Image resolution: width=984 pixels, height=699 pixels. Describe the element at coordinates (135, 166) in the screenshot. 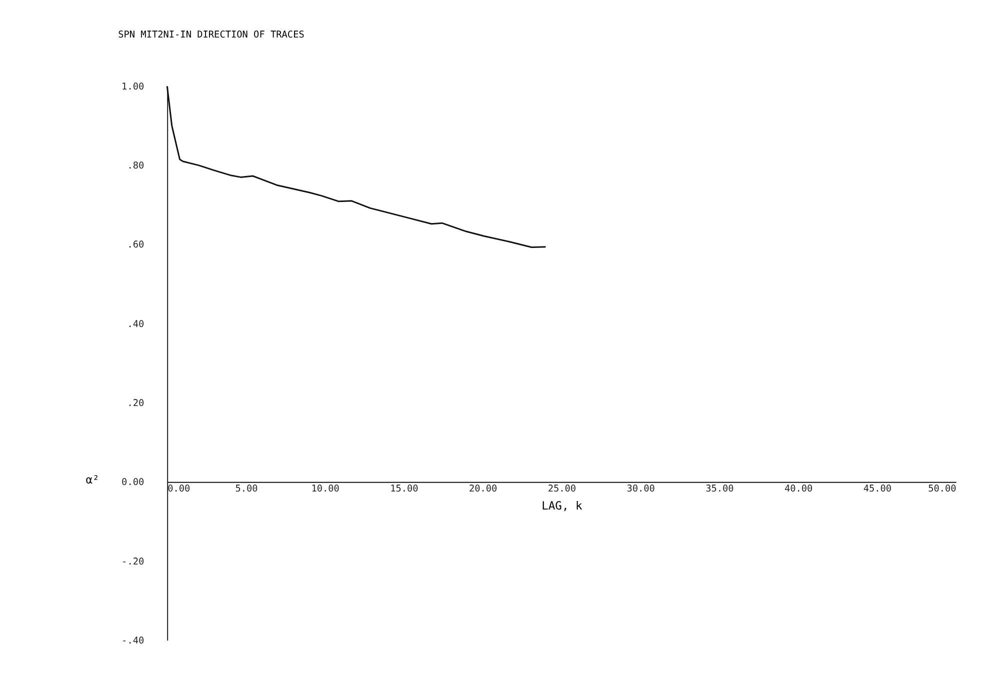

I see `y-tick-label: .80` at that location.